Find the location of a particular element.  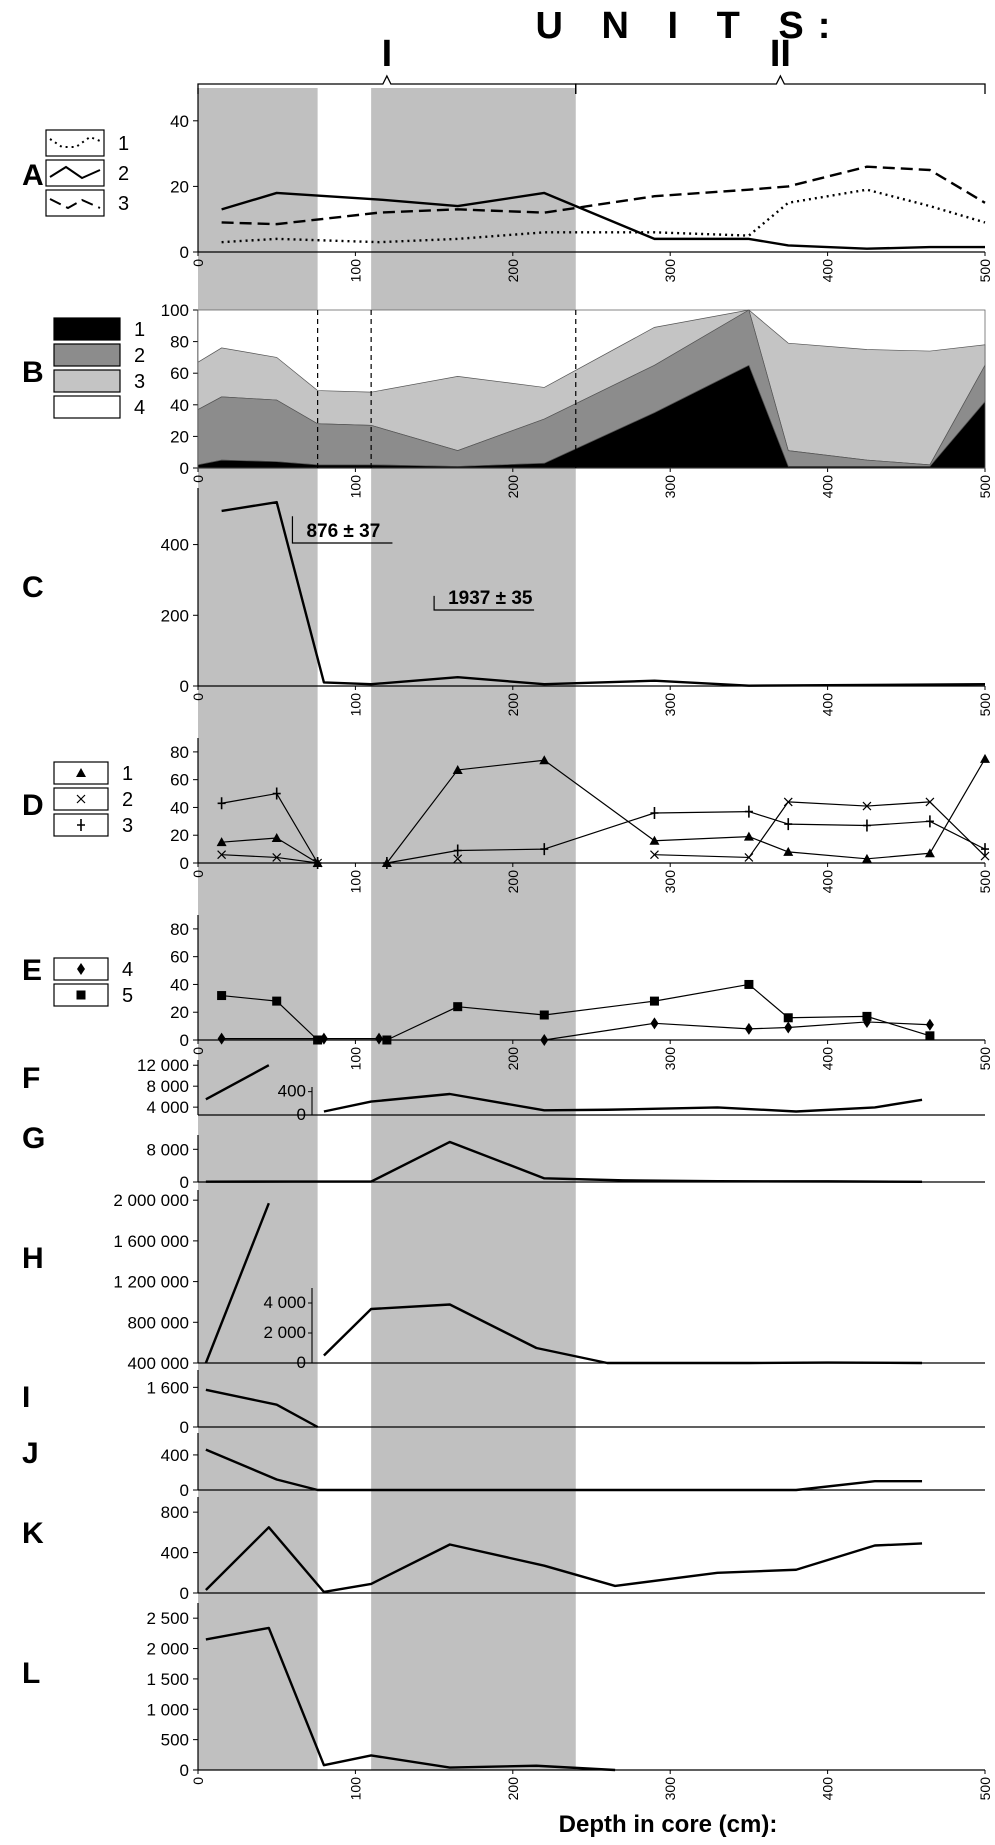

date-annotation-0: 876 ± 37 is located at coordinates (343, 531).